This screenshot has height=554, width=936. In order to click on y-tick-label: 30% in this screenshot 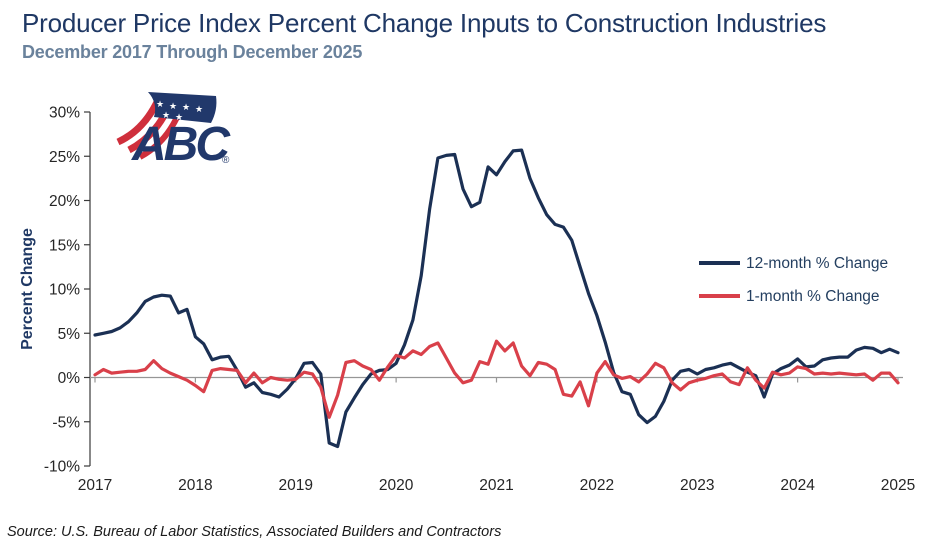, I will do `click(64, 113)`.